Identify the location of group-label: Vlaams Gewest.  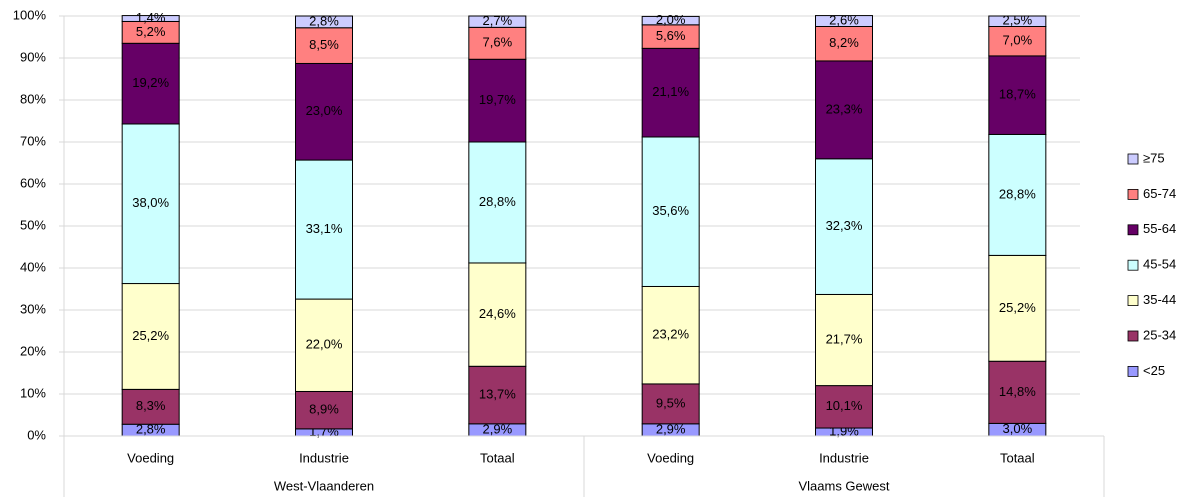
(843, 485).